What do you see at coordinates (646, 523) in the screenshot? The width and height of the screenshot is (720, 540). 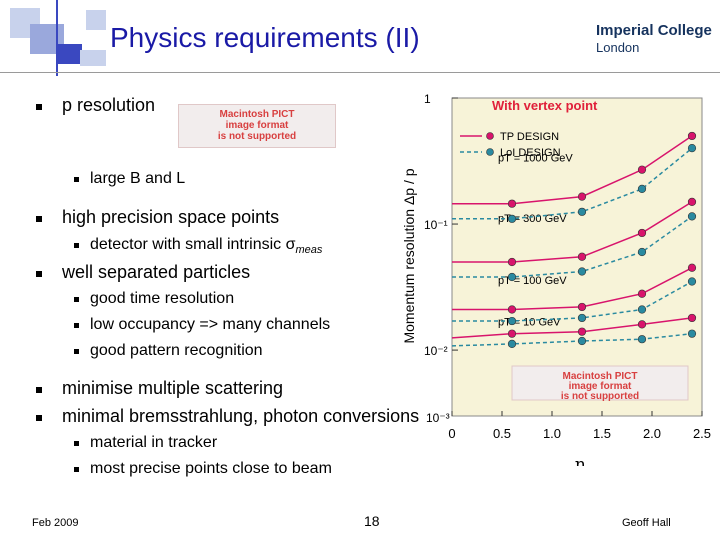 I see `footer-author: Geoff Hall` at bounding box center [646, 523].